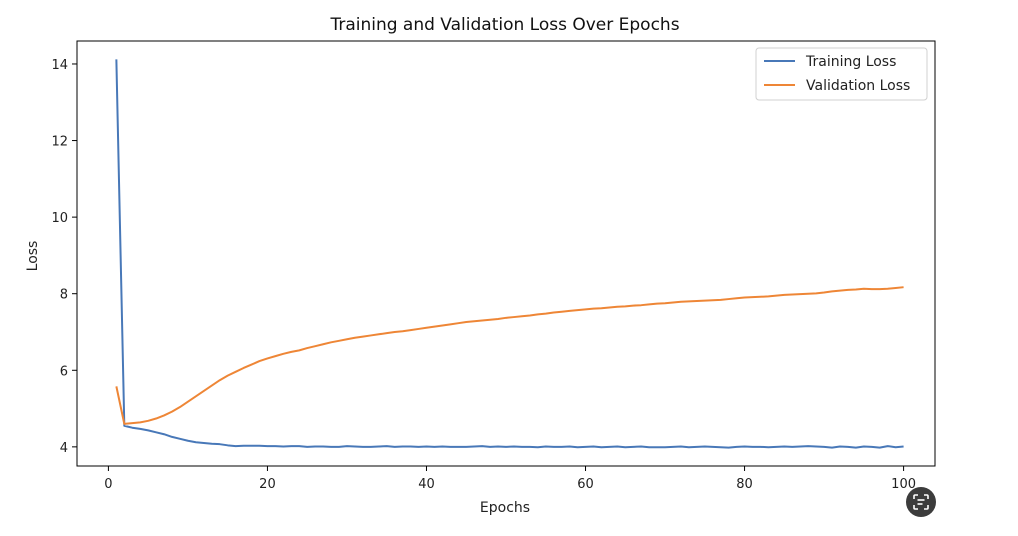  Describe the element at coordinates (850, 62) in the screenshot. I see `legend-label-training: Training Loss` at that location.